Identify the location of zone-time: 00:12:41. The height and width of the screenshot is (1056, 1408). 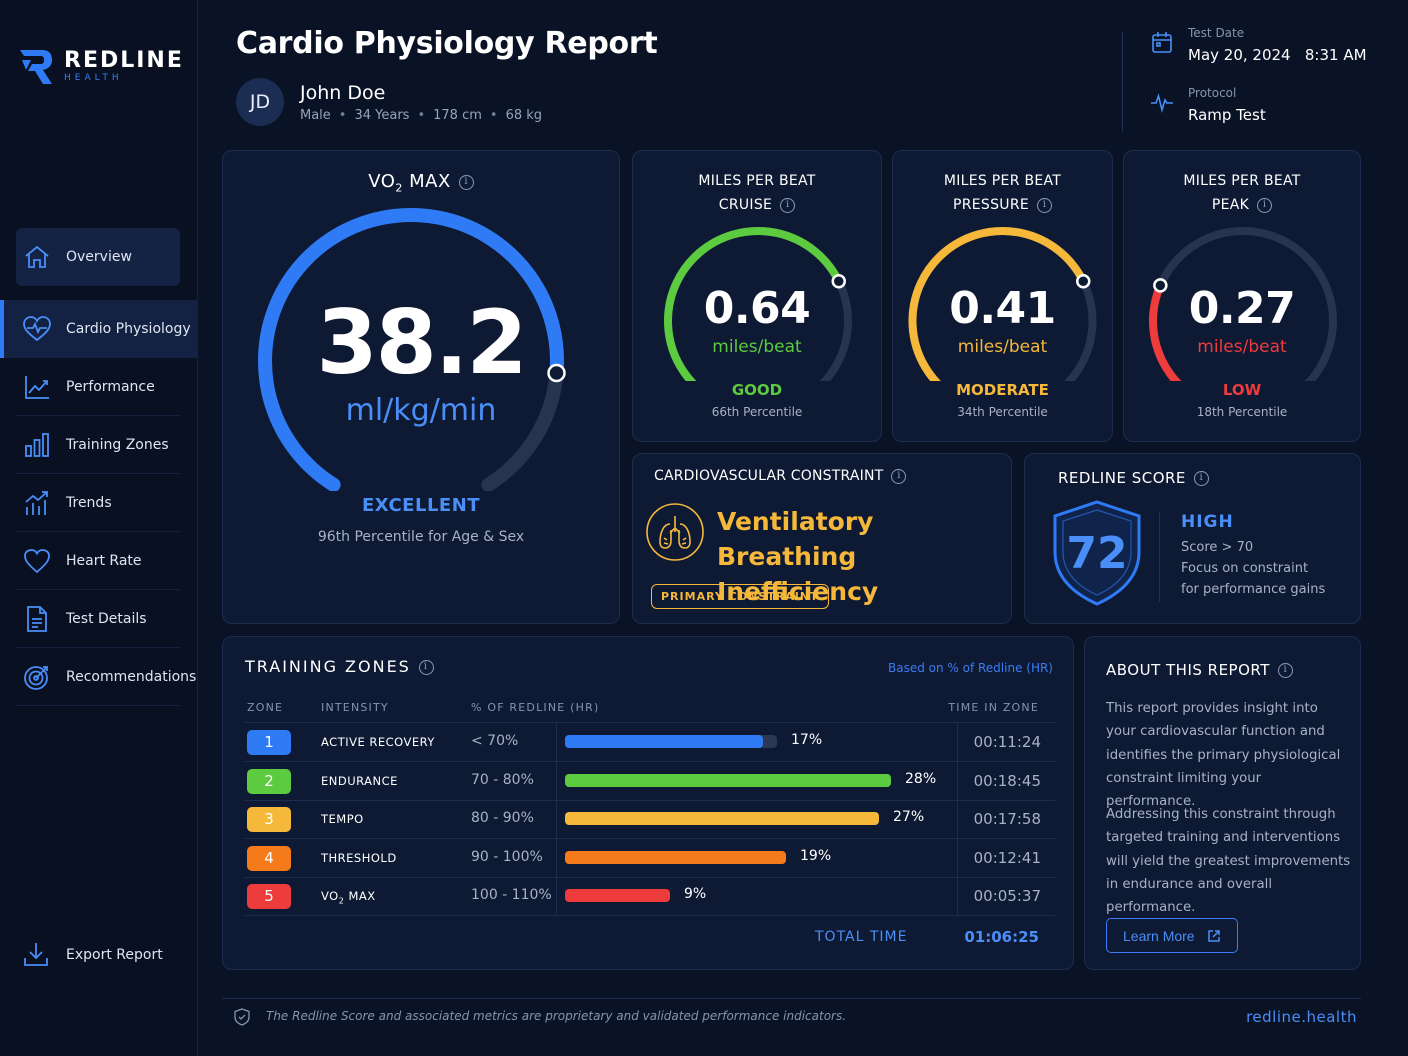
(1007, 857).